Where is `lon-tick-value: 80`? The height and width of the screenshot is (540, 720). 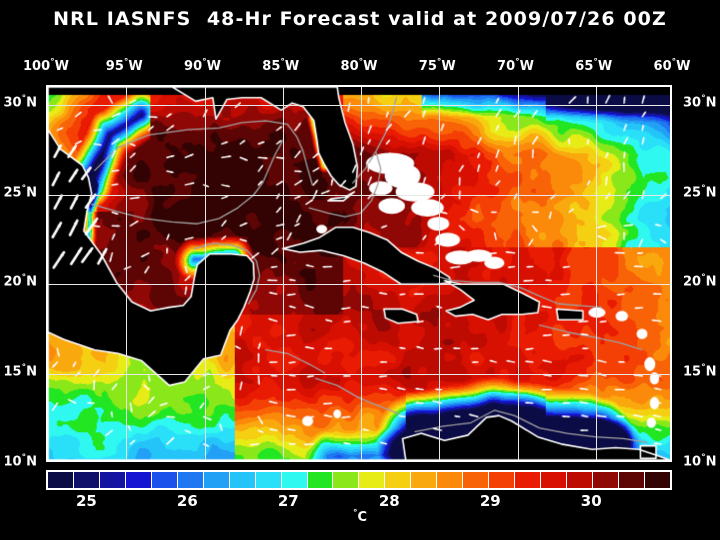 lon-tick-value: 80 is located at coordinates (349, 66).